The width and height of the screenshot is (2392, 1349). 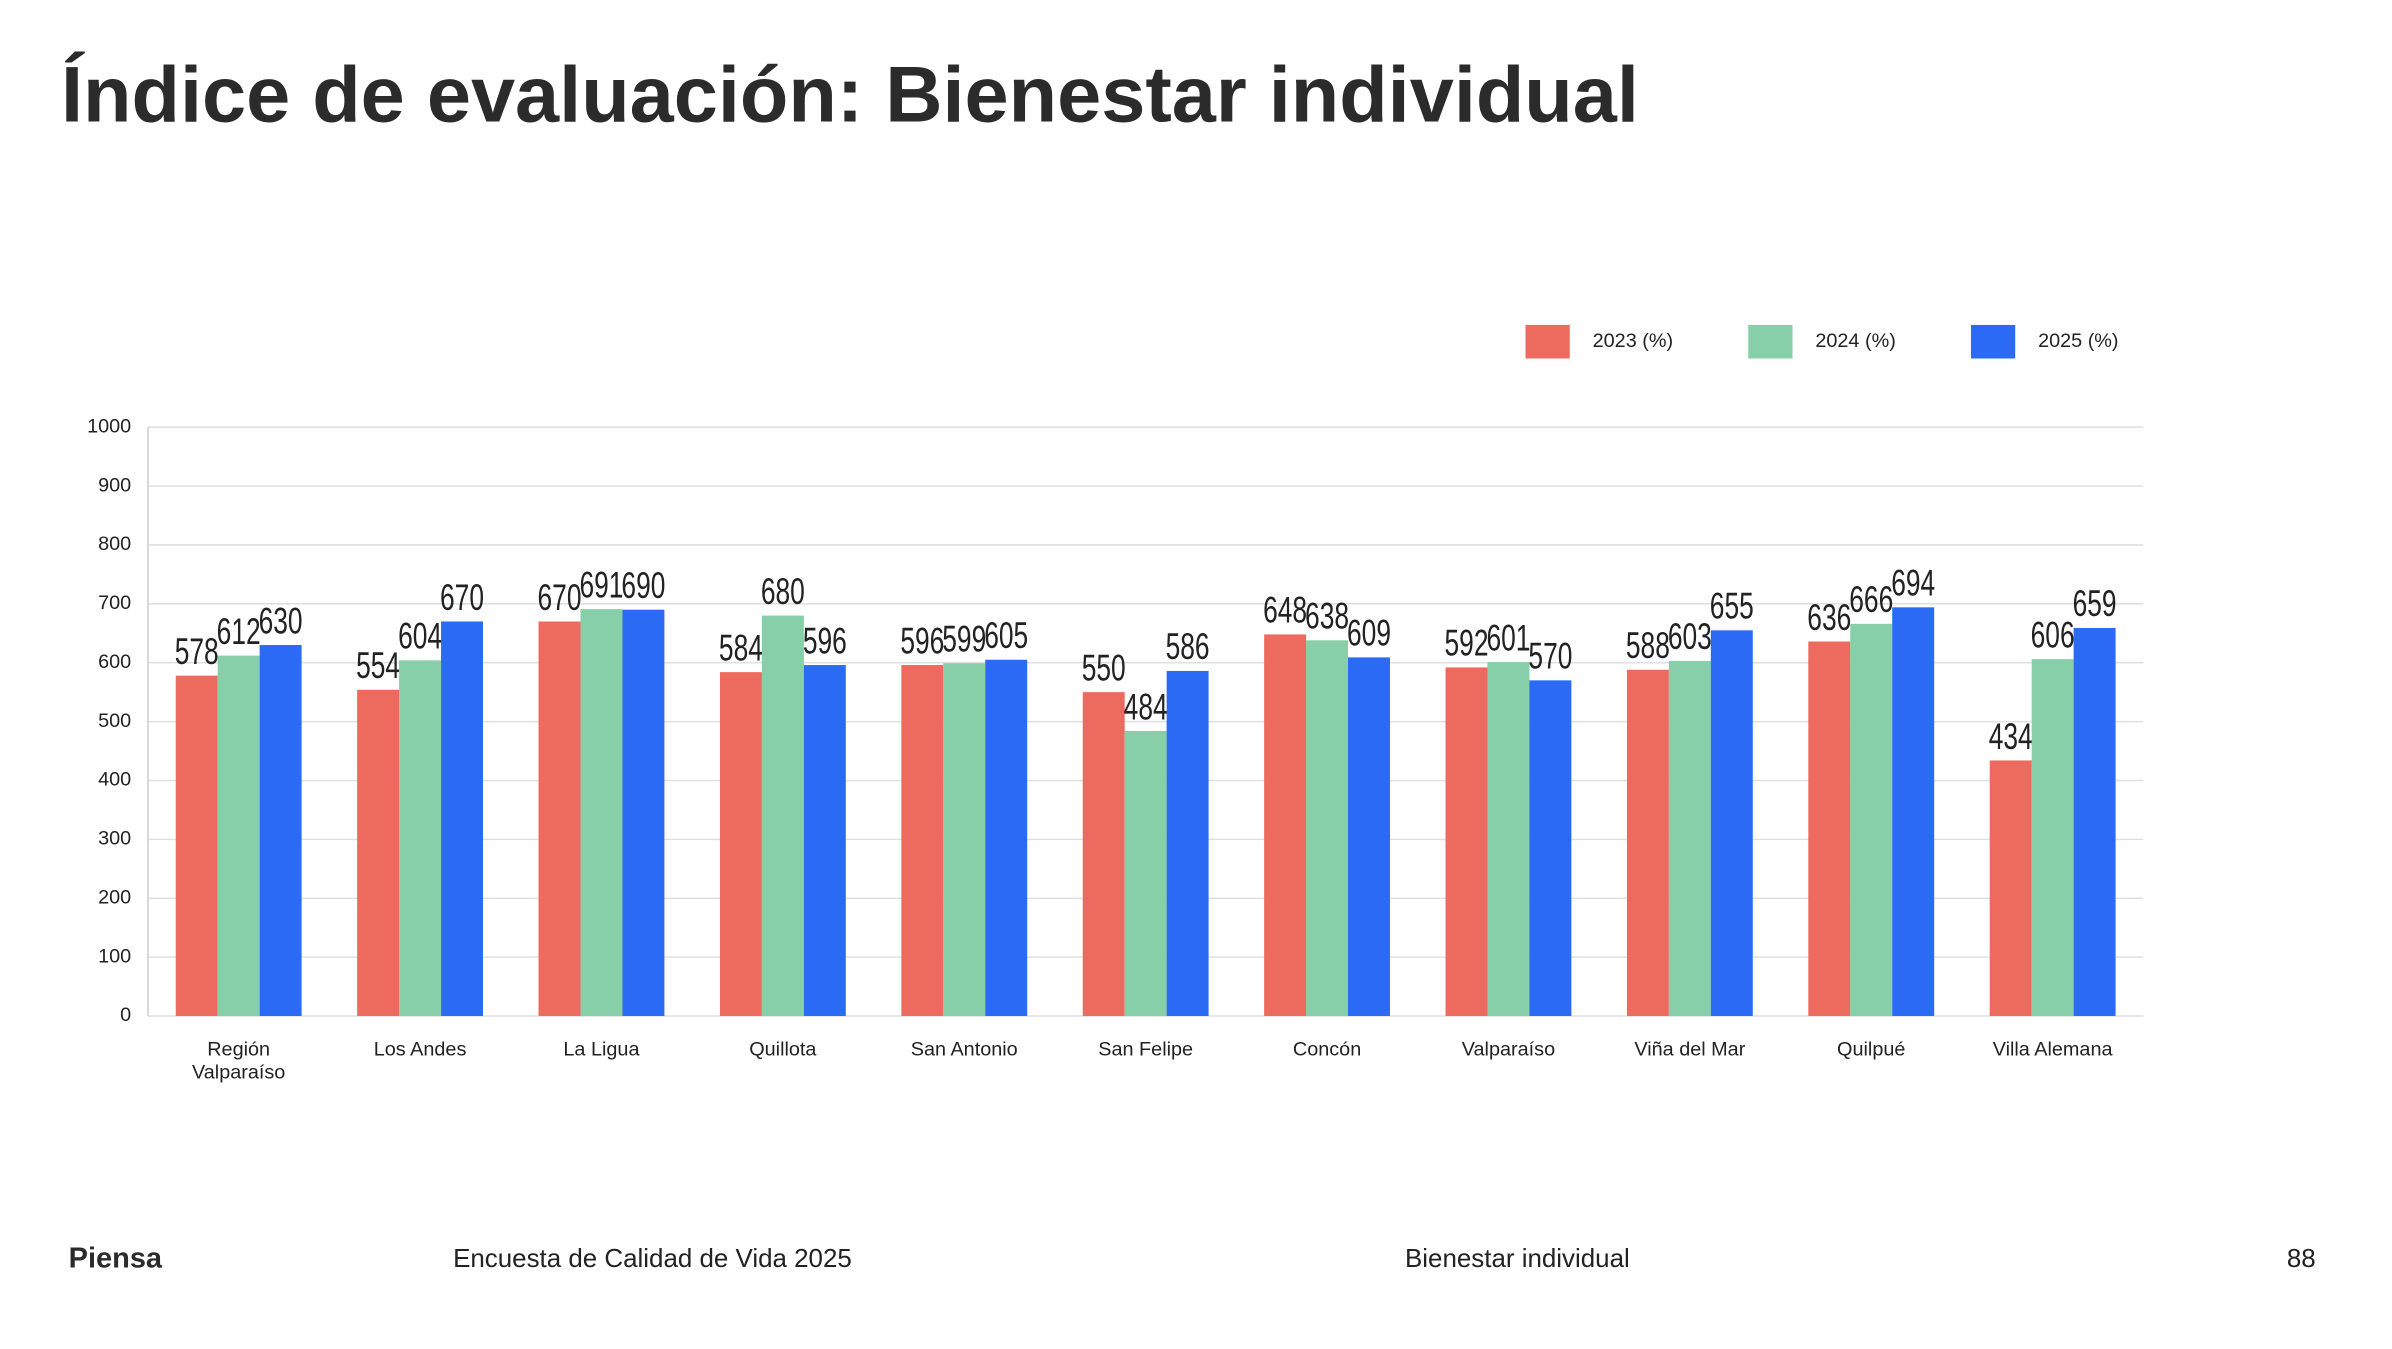 I want to click on x-tick-label-box: San Antonio, so click(x=964, y=1049).